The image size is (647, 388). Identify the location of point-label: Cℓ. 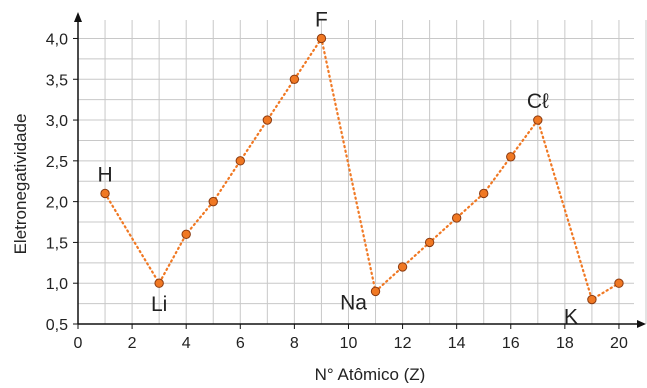
(538, 101).